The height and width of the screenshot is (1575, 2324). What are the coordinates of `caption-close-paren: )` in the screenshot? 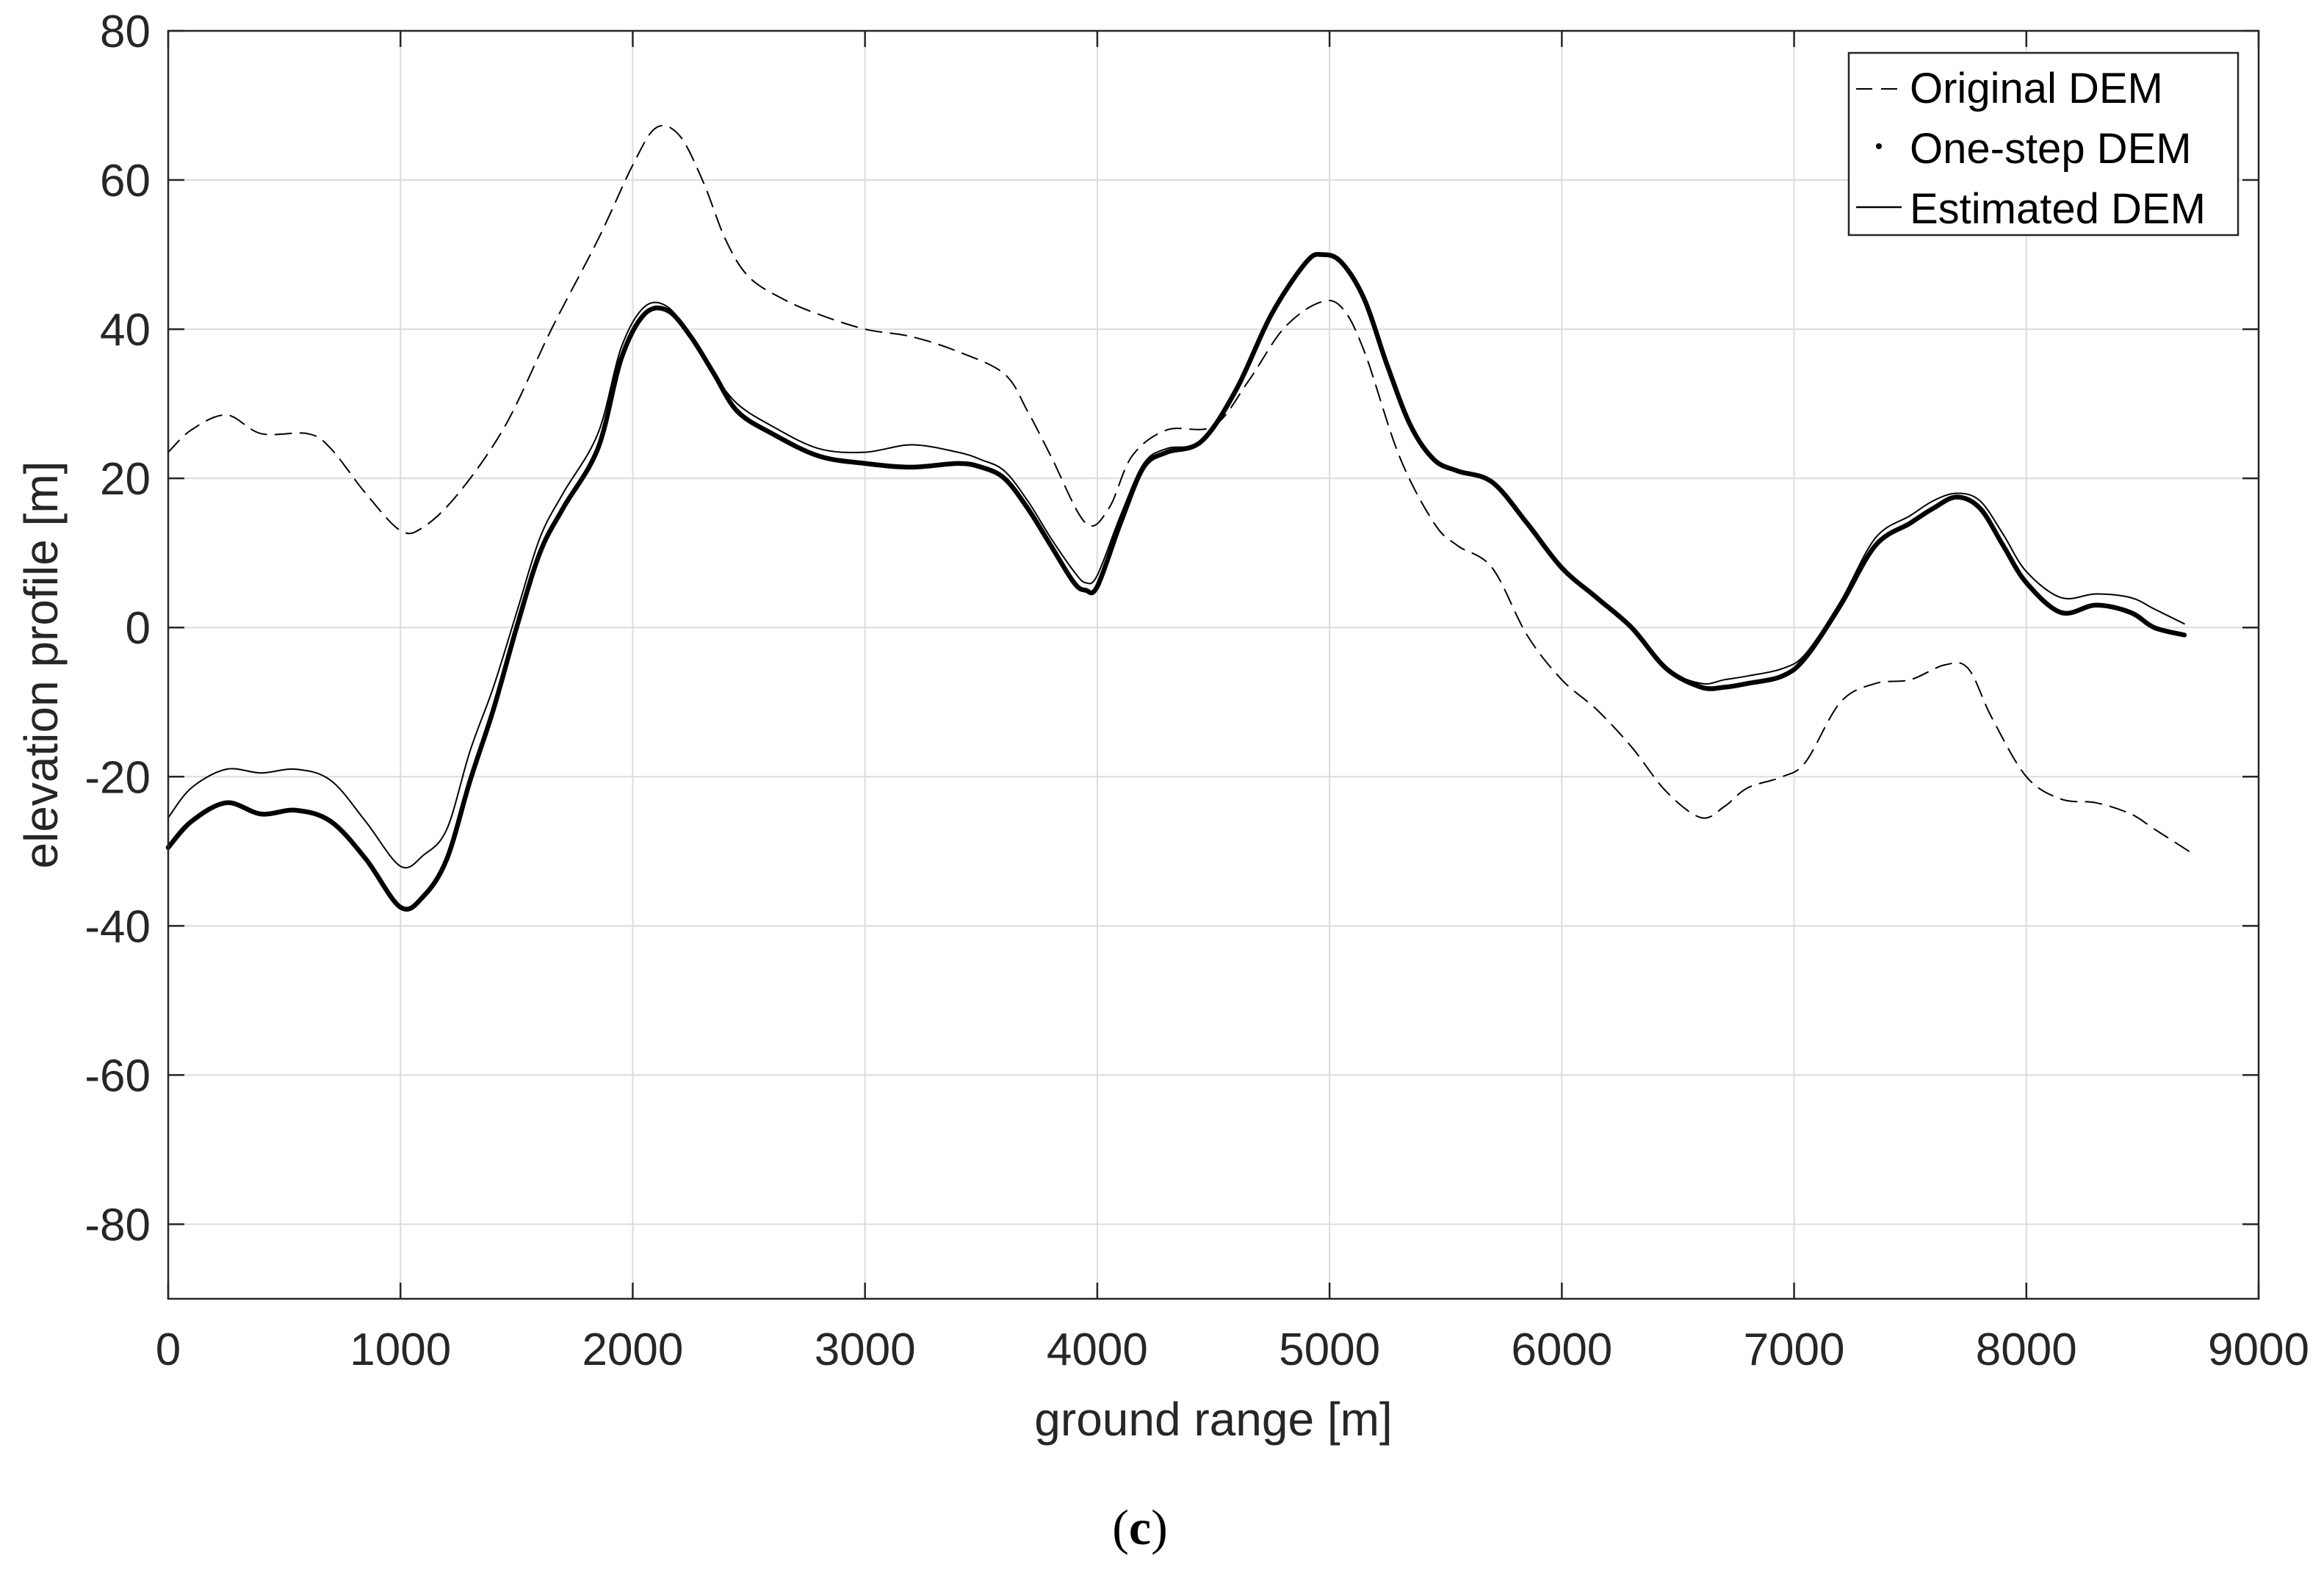 It's located at (1159, 1527).